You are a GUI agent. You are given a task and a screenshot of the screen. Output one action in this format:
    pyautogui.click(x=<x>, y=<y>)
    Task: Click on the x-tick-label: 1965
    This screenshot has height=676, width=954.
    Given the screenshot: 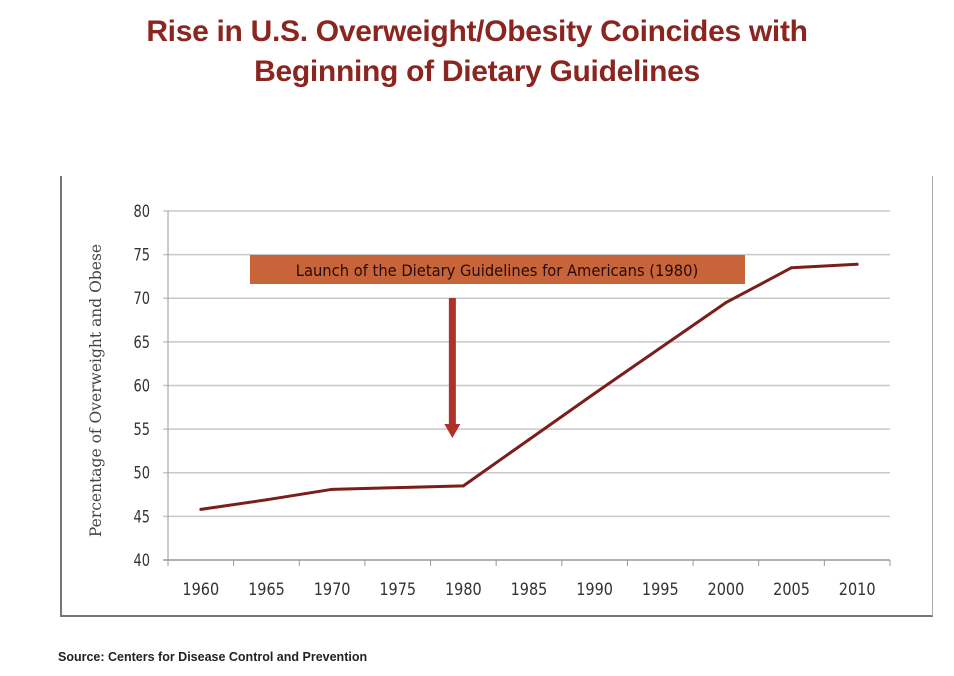 What is the action you would take?
    pyautogui.click(x=266, y=589)
    